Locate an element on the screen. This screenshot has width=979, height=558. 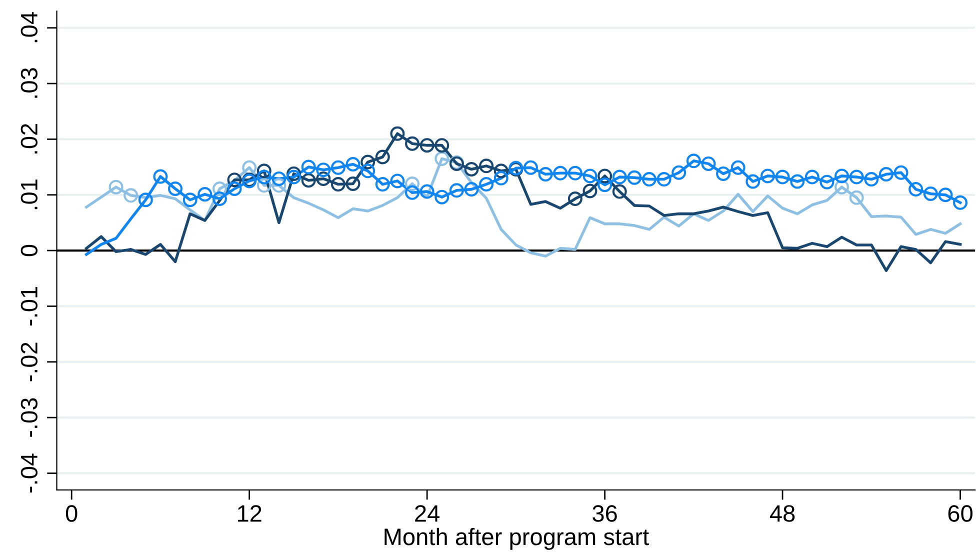
x-tick-label: 36 is located at coordinates (604, 513).